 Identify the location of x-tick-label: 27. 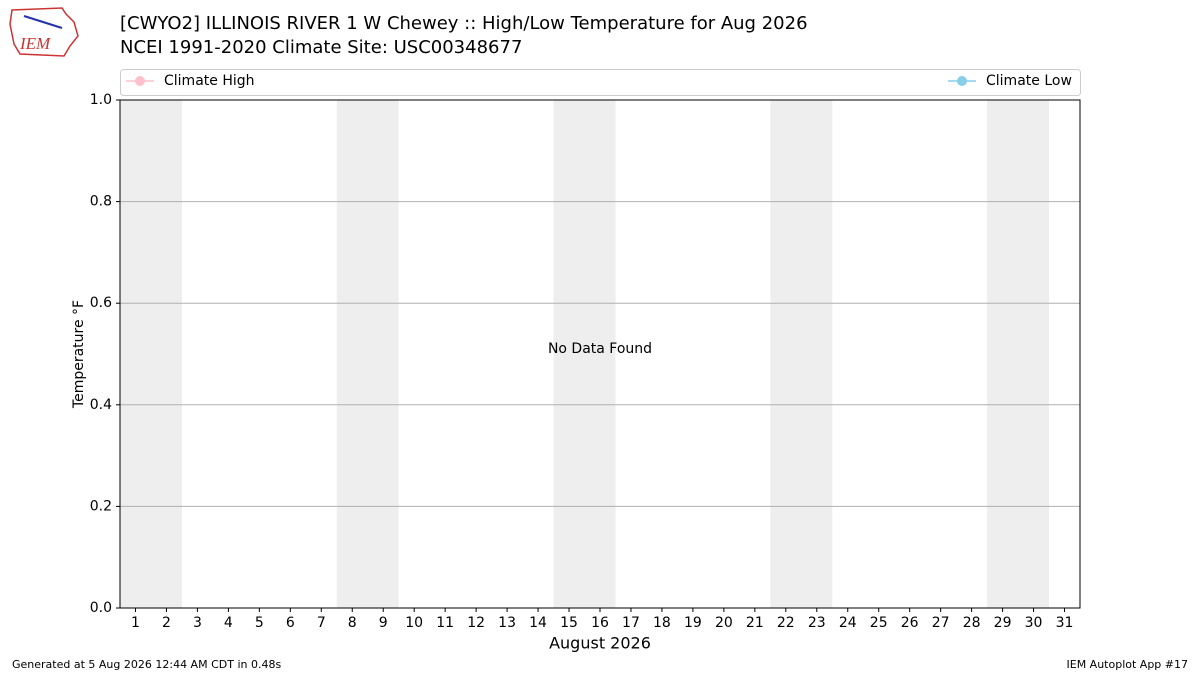
(941, 623).